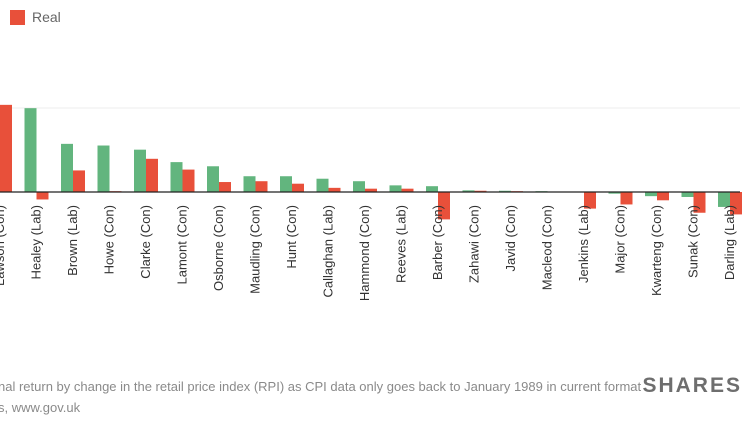  Describe the element at coordinates (729, 242) in the screenshot. I see `x-tick-label-20: Darling (Lab)` at that location.